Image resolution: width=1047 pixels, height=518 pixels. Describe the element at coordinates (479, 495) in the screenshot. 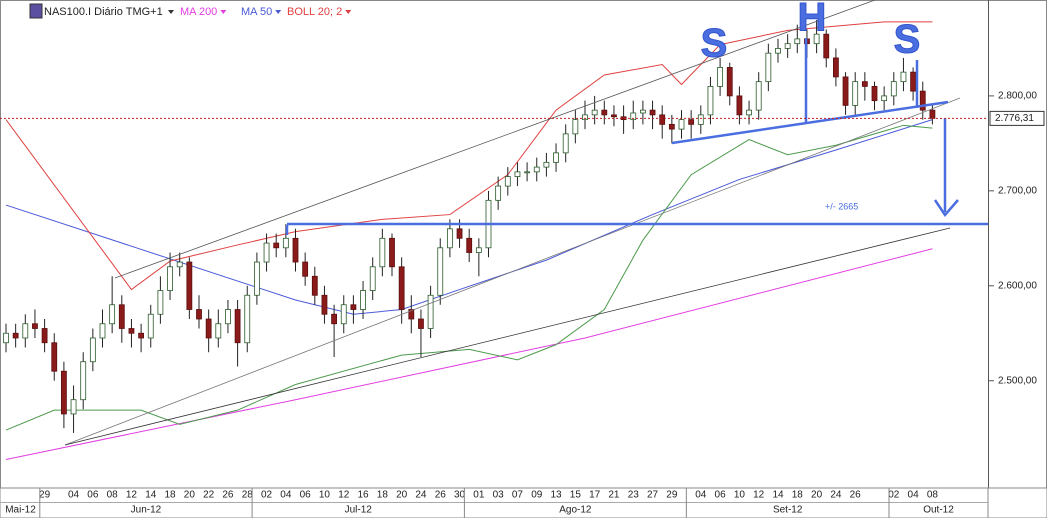

I see `x-tick-label: 01` at that location.